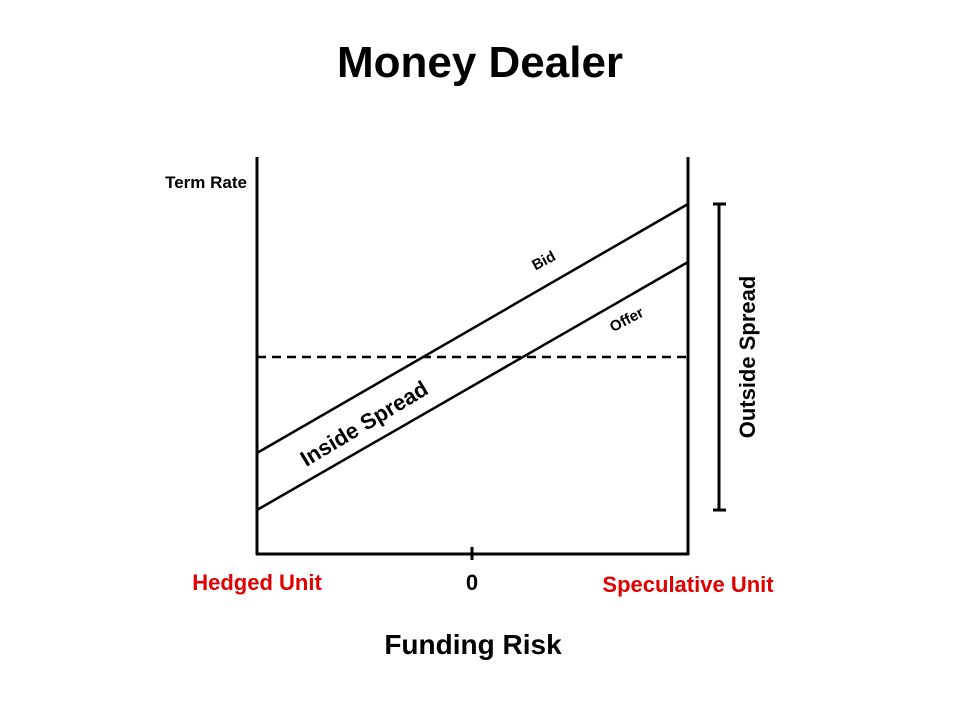 The width and height of the screenshot is (960, 720). Describe the element at coordinates (688, 584) in the screenshot. I see `speculative-unit-label: Speculative Unit` at that location.